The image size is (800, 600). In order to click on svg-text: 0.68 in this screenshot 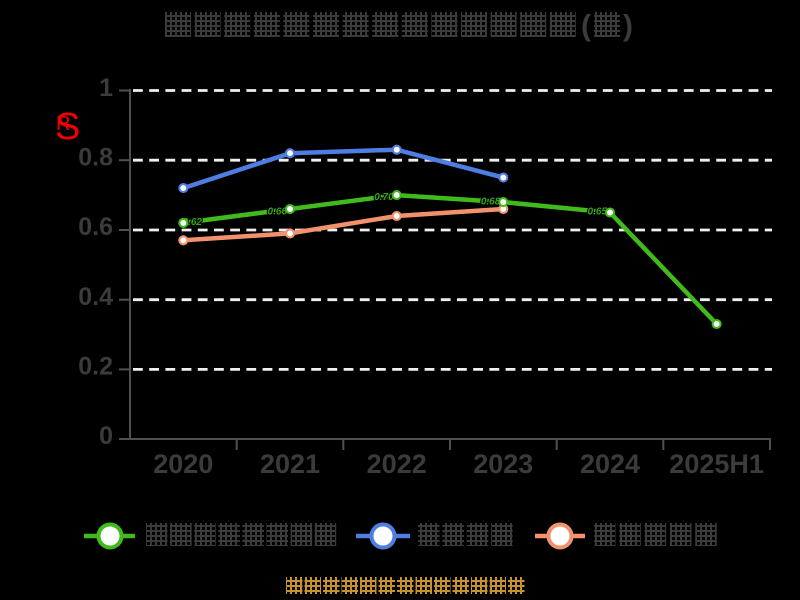, I will do `click(491, 202)`.